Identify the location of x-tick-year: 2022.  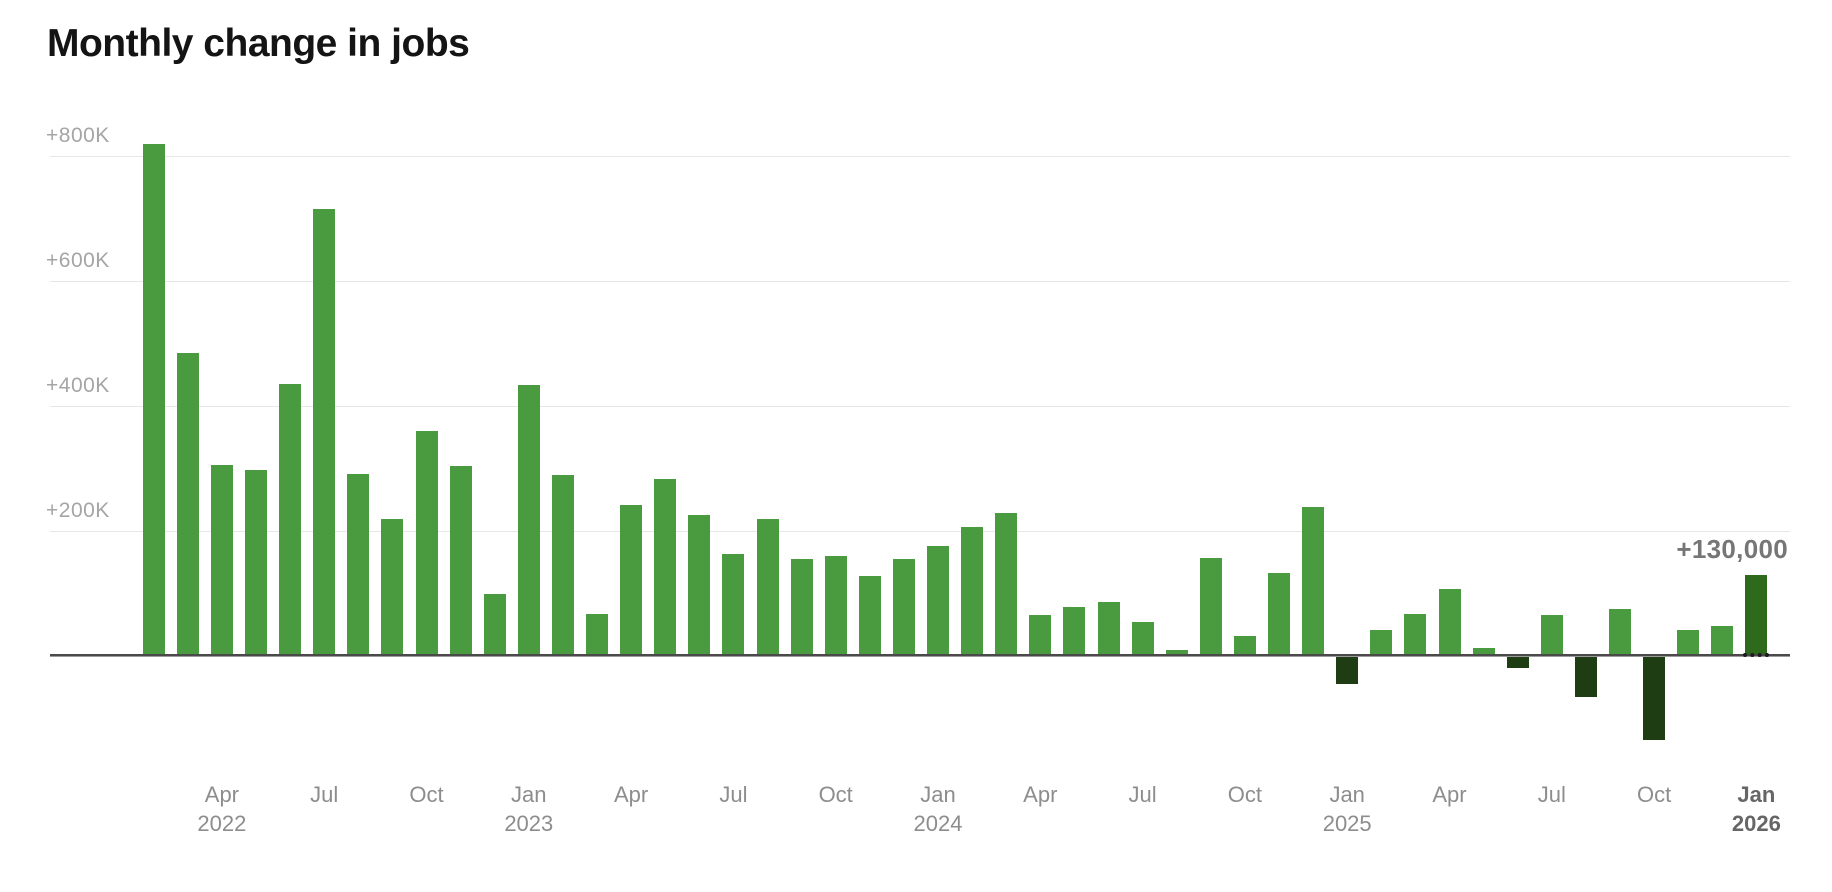
(222, 823).